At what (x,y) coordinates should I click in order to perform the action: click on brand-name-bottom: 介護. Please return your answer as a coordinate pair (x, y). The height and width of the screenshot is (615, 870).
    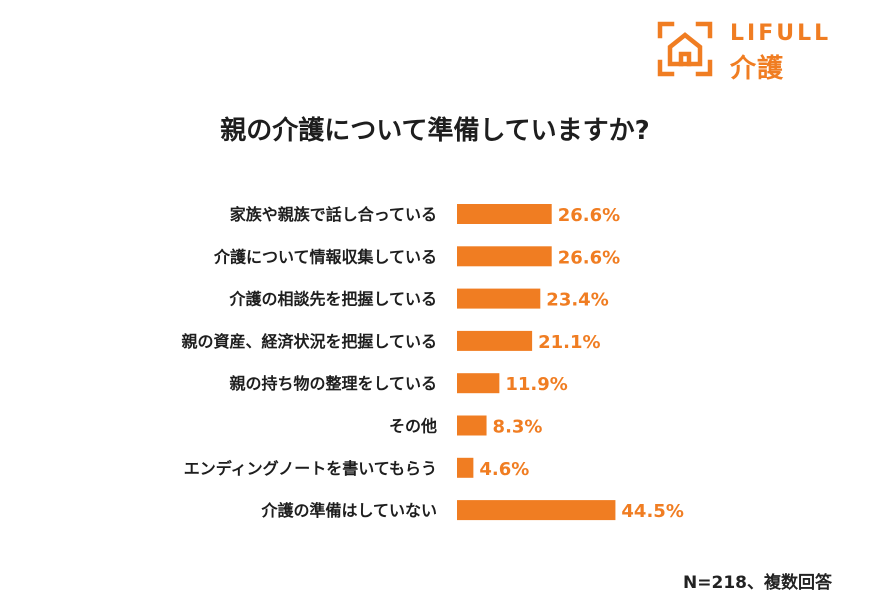
    Looking at the image, I should click on (757, 69).